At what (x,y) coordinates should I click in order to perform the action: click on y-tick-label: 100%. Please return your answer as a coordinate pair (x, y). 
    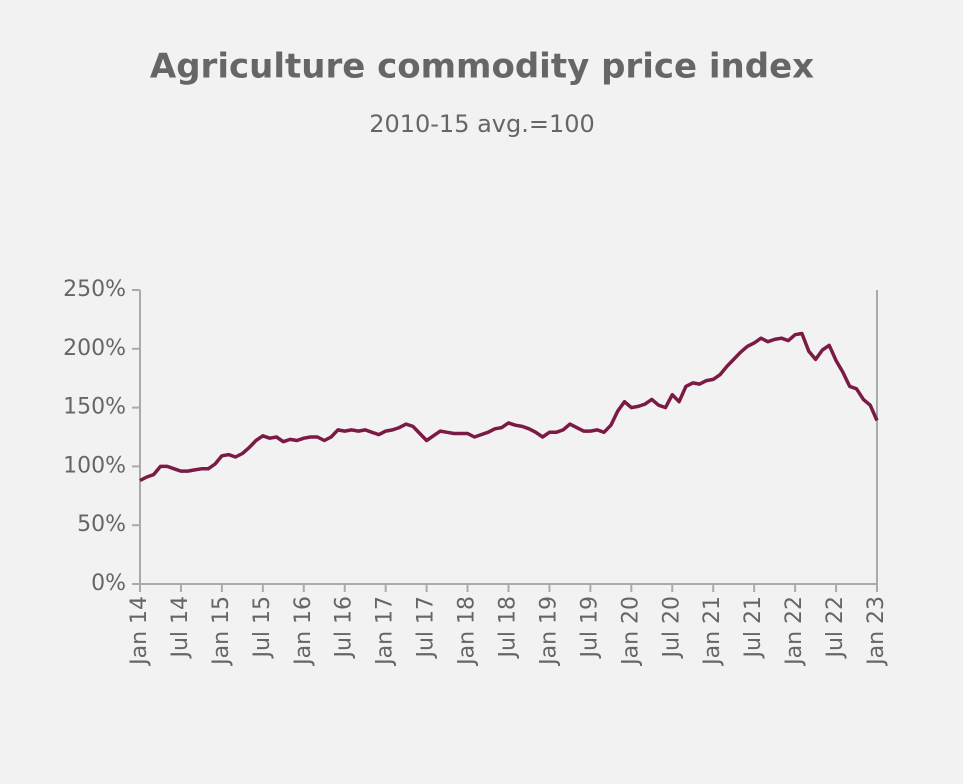
    Looking at the image, I should click on (94, 465).